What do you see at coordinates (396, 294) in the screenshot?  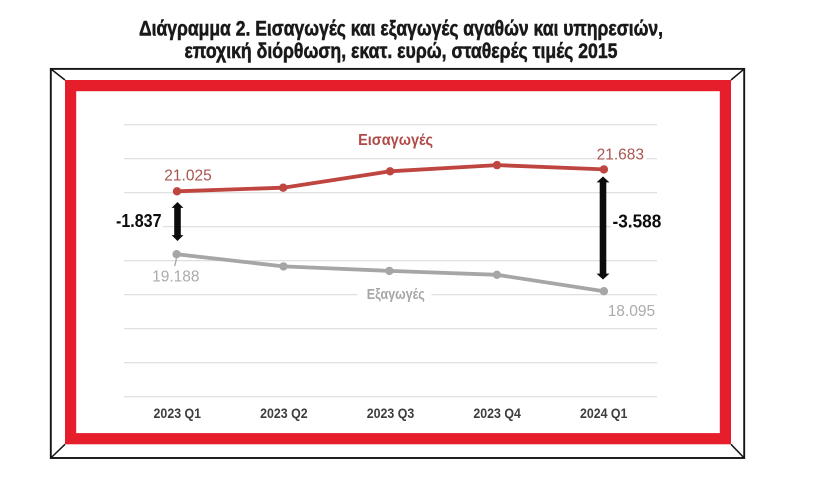 I see `svg-text: Εξαγωγές` at bounding box center [396, 294].